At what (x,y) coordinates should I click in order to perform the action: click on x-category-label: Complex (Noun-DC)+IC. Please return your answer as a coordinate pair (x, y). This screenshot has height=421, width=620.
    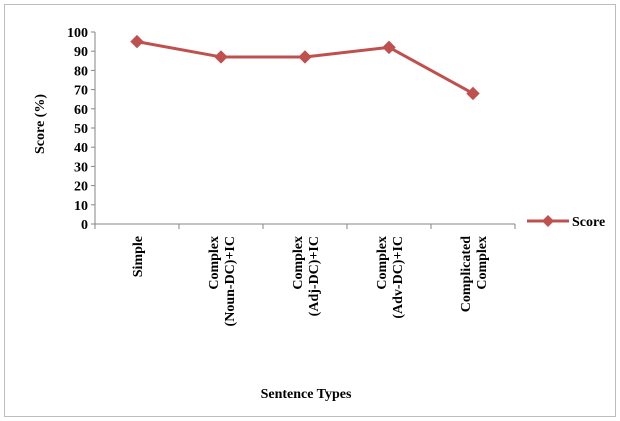
    Looking at the image, I should click on (222, 281).